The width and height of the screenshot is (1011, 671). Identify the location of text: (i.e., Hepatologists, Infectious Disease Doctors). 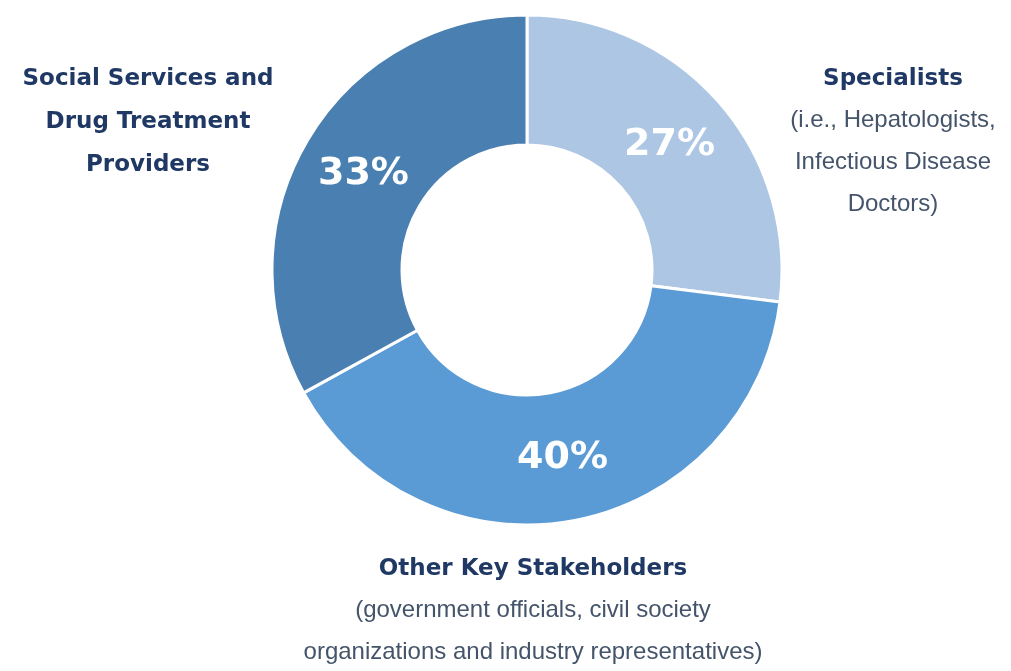
(893, 160).